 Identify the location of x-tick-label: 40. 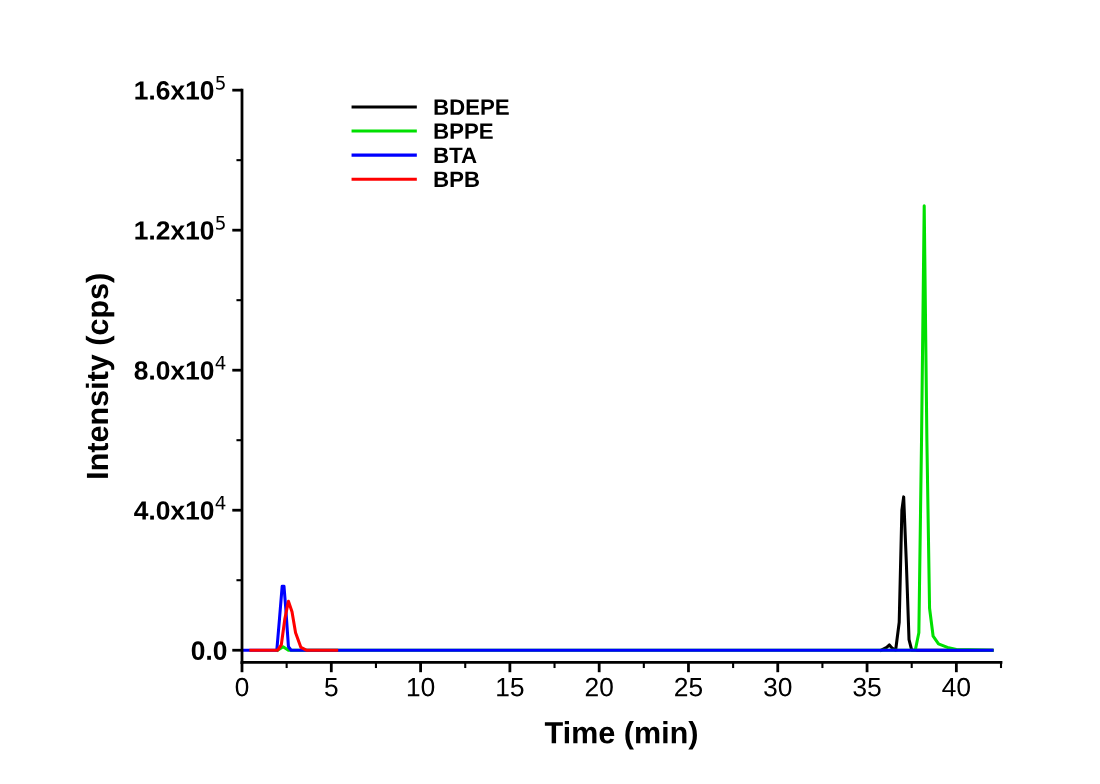
(956, 687).